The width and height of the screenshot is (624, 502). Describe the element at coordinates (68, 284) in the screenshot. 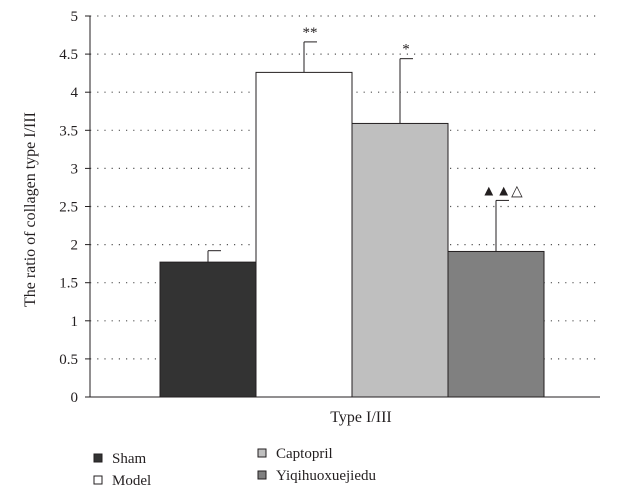

I see `y-tick-label: 1.5` at that location.